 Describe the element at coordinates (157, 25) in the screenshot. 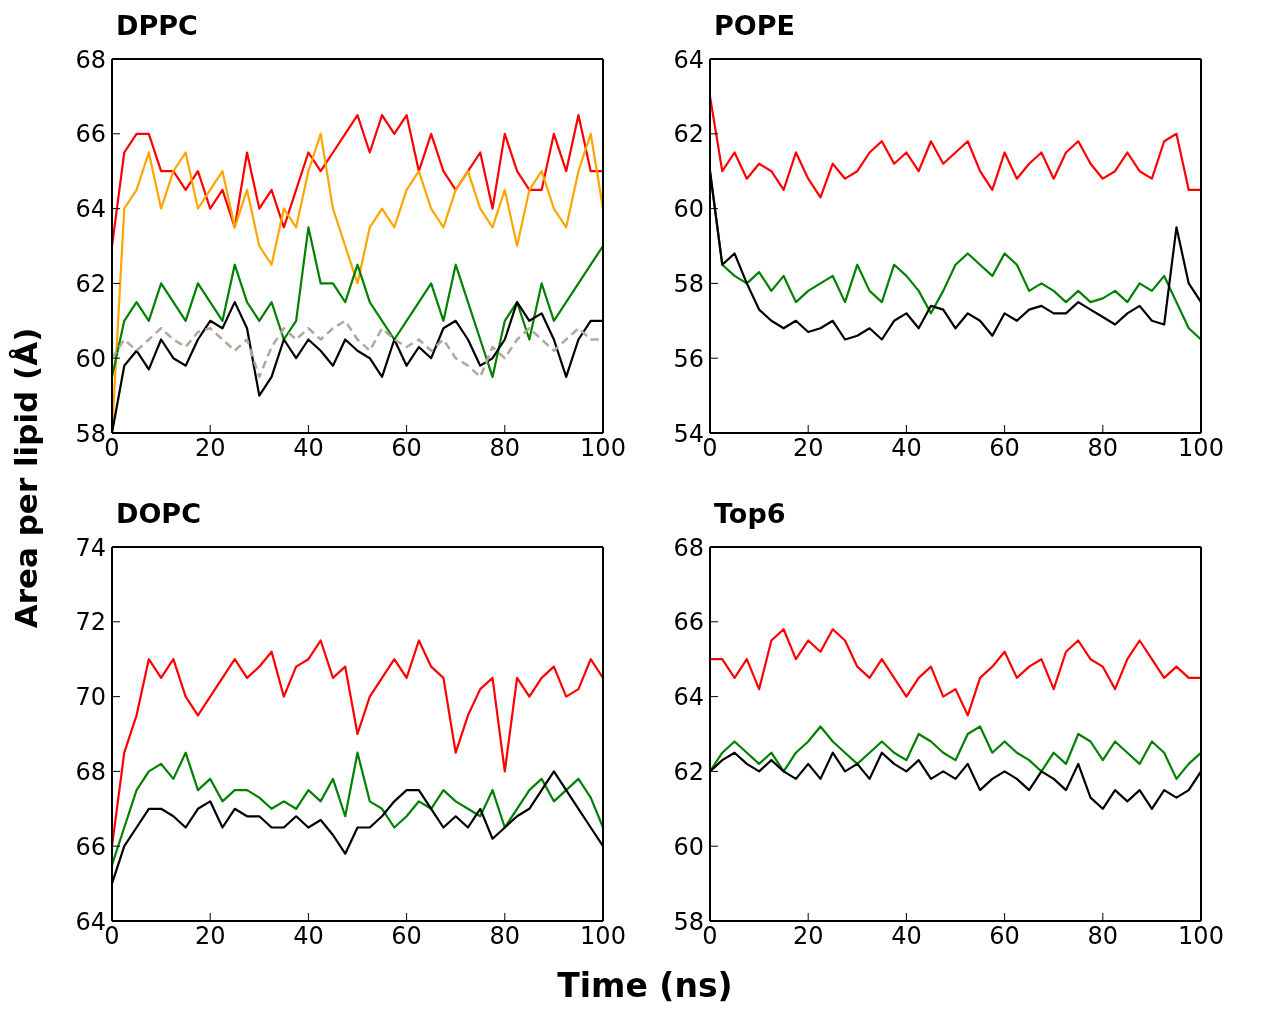

I see `chart-title: DPPC` at that location.